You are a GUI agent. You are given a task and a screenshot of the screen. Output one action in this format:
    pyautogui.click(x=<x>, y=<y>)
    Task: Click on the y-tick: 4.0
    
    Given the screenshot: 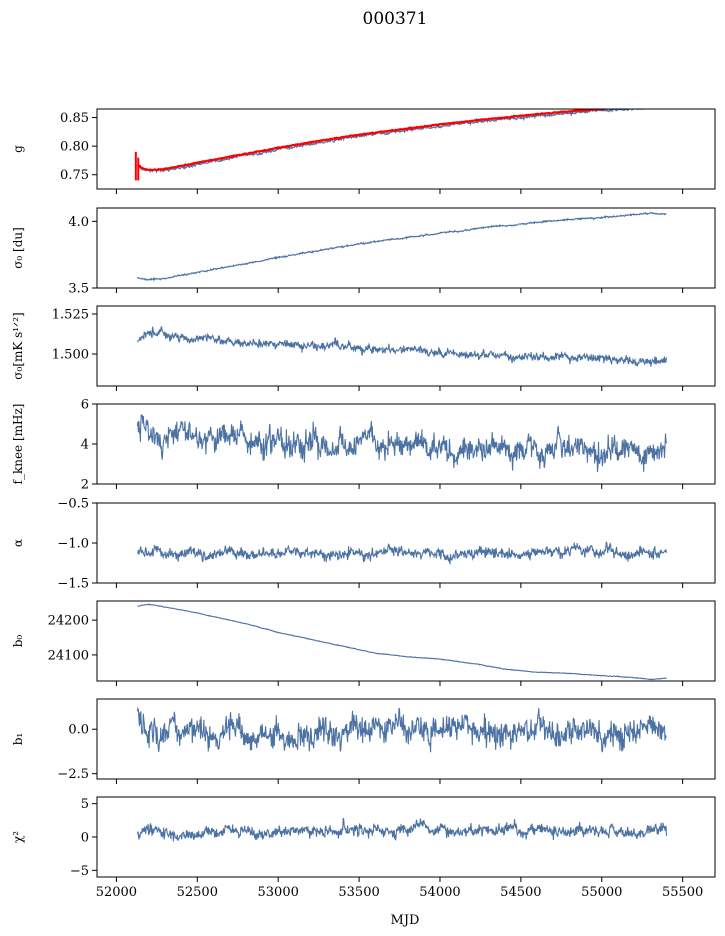 What is the action you would take?
    pyautogui.click(x=82, y=222)
    